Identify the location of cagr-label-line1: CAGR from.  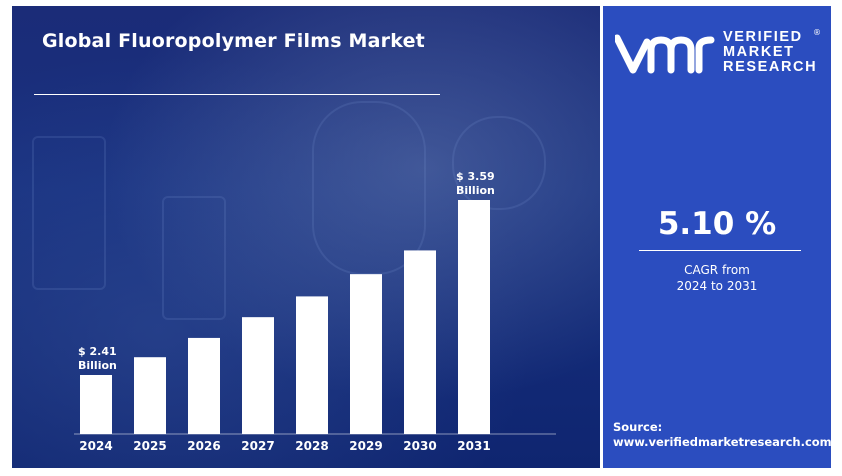
(717, 270).